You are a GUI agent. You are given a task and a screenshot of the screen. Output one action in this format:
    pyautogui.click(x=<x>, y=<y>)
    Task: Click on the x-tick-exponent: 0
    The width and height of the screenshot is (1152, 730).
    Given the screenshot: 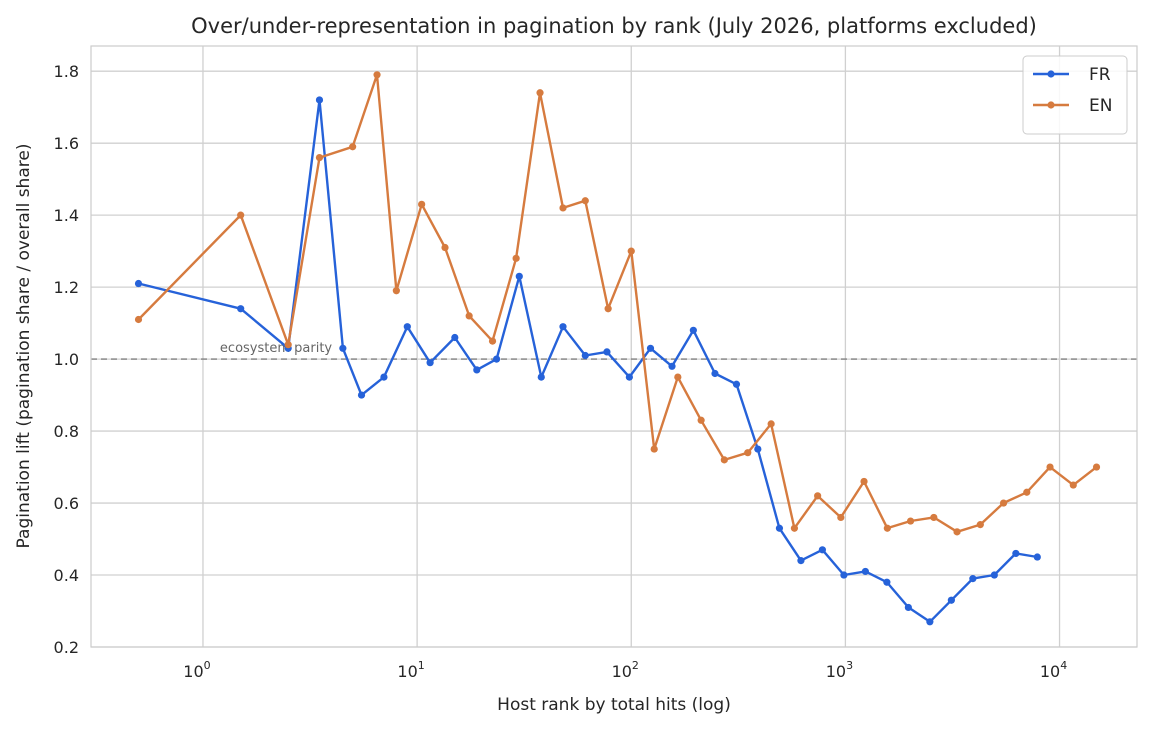 What is the action you would take?
    pyautogui.click(x=207, y=665)
    